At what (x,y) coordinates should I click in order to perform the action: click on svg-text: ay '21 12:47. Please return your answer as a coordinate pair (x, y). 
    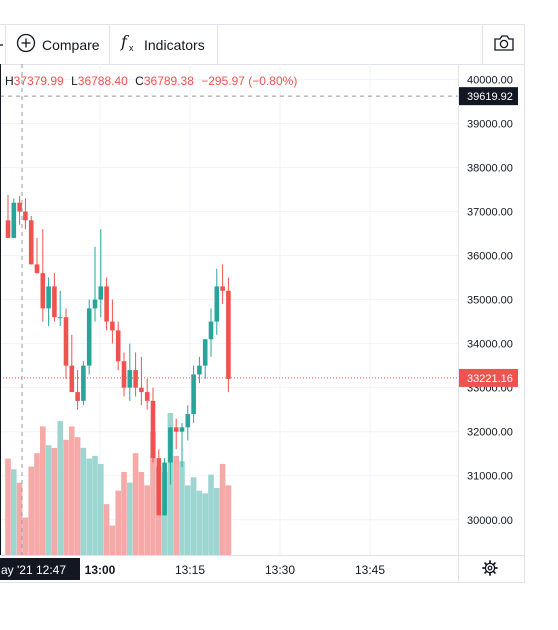
    Looking at the image, I should click on (33, 570).